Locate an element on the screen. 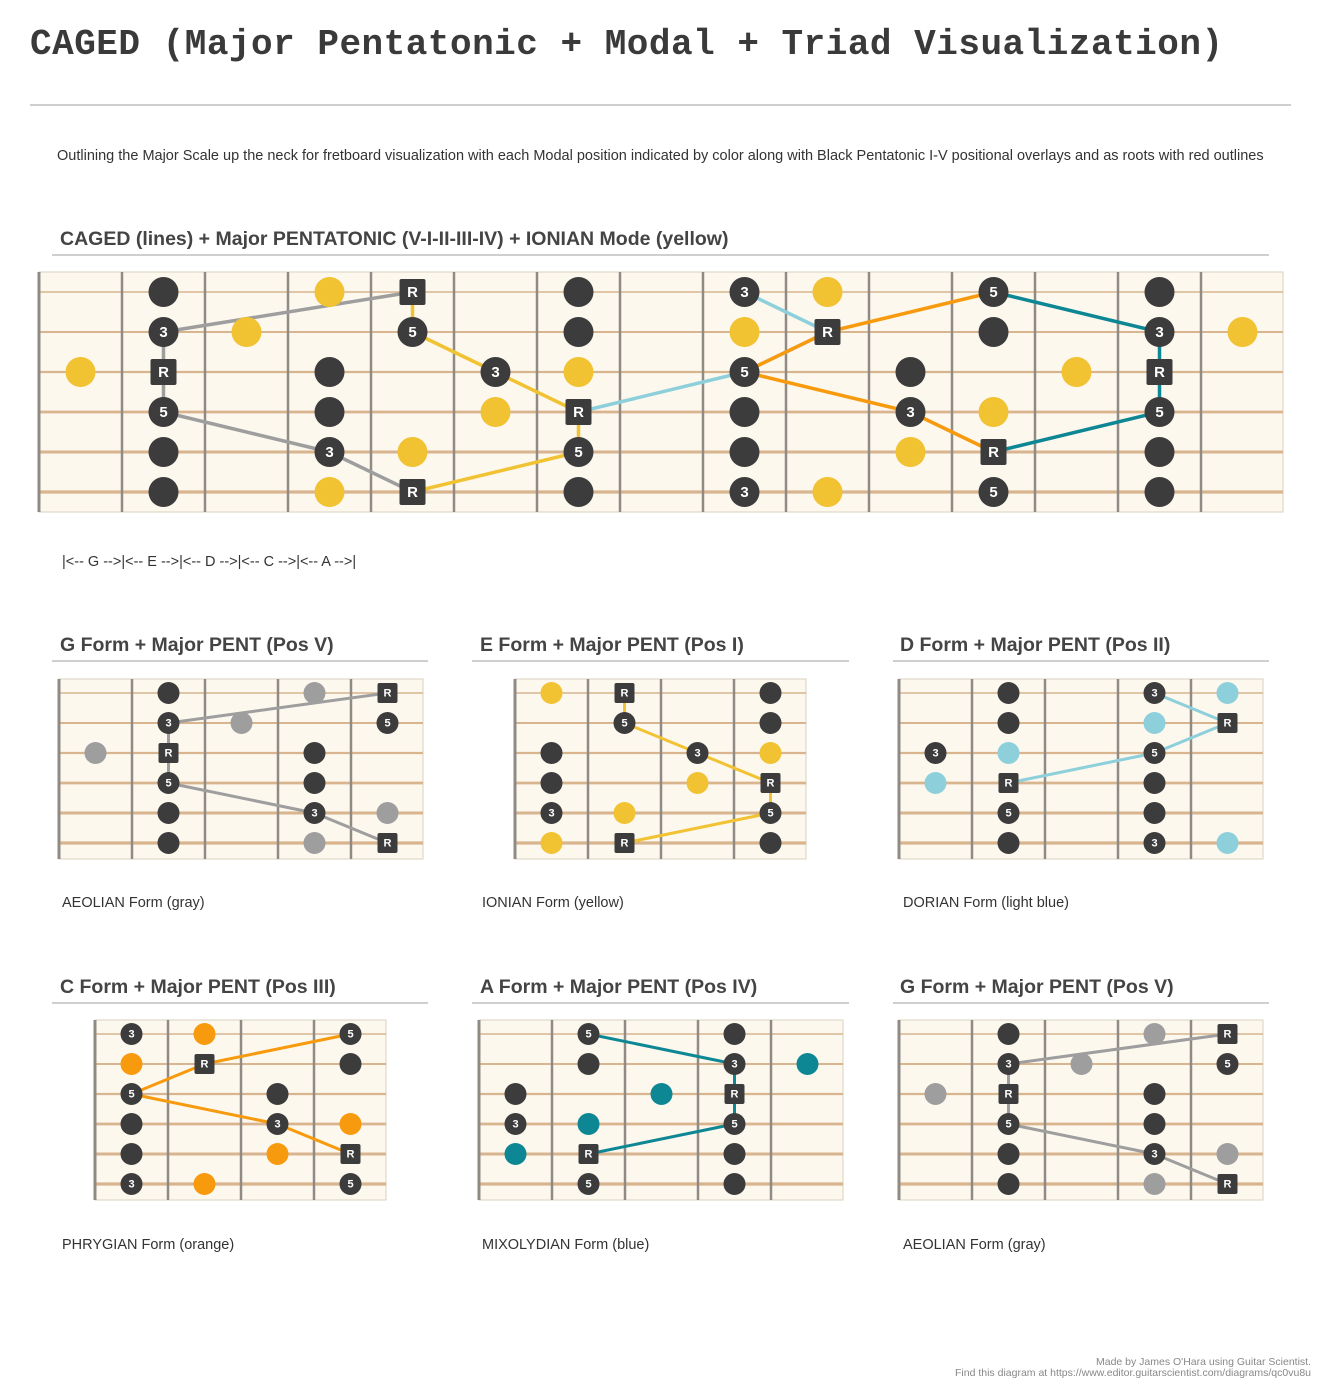 This screenshot has height=1389, width=1321. form-divider-g-top is located at coordinates (240, 661).